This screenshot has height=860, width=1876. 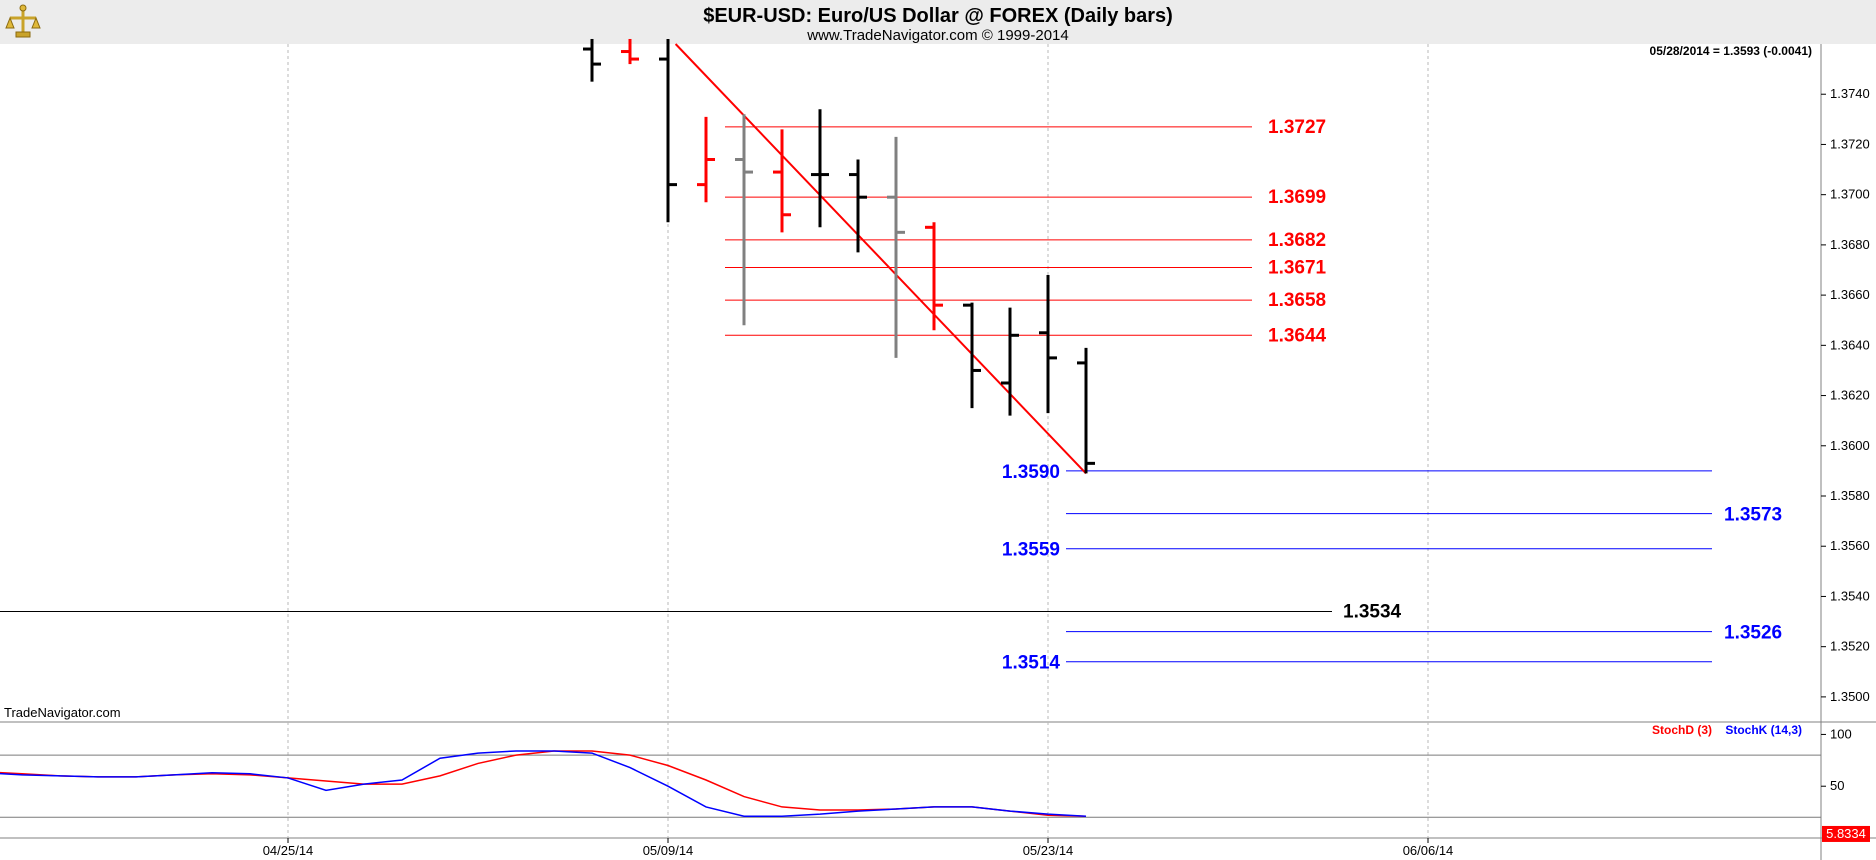 I want to click on y-tick-label: 1.3740, so click(x=1850, y=93).